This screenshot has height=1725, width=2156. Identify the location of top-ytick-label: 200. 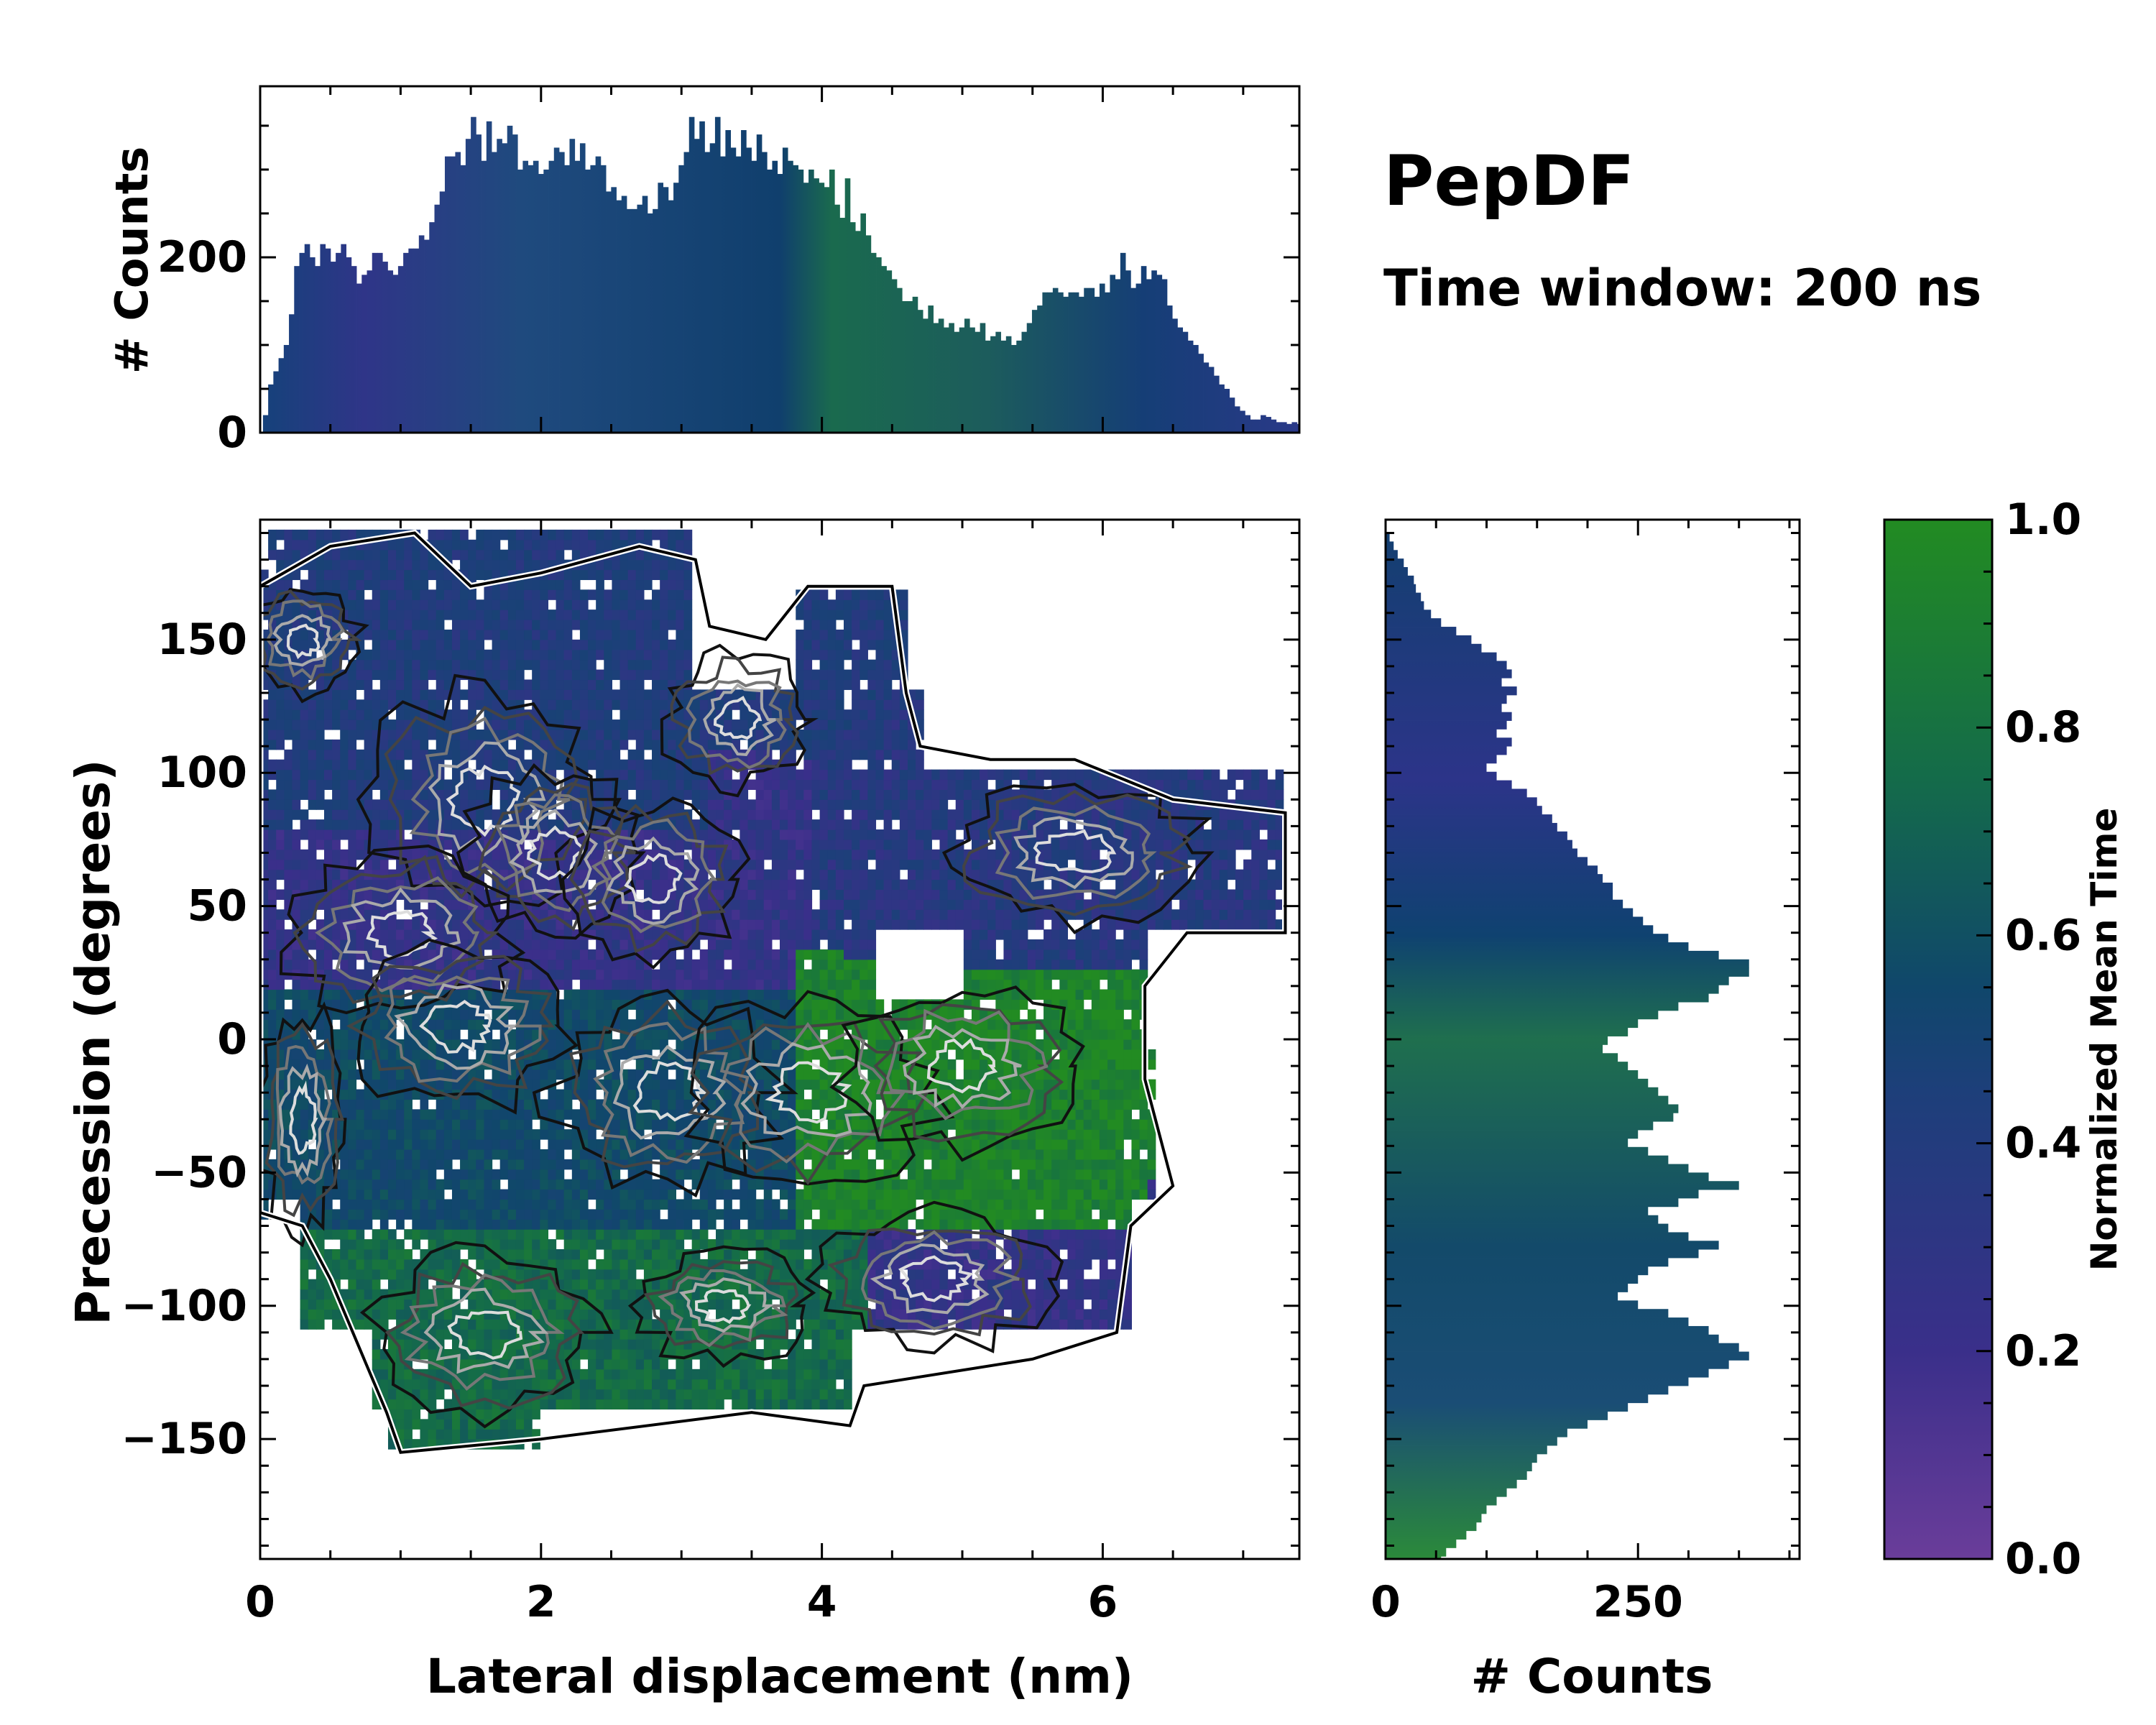
(202, 257).